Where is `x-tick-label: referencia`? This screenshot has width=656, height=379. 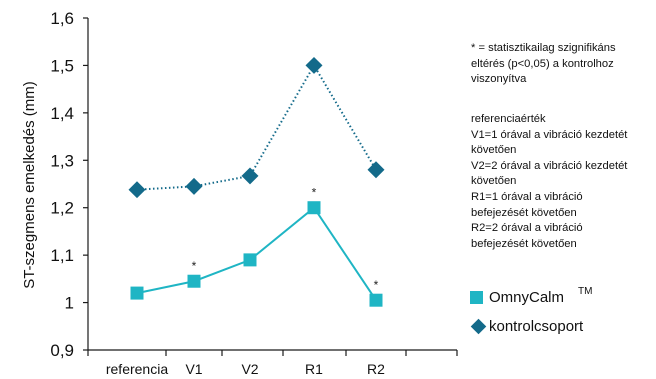 x-tick-label: referencia is located at coordinates (137, 369).